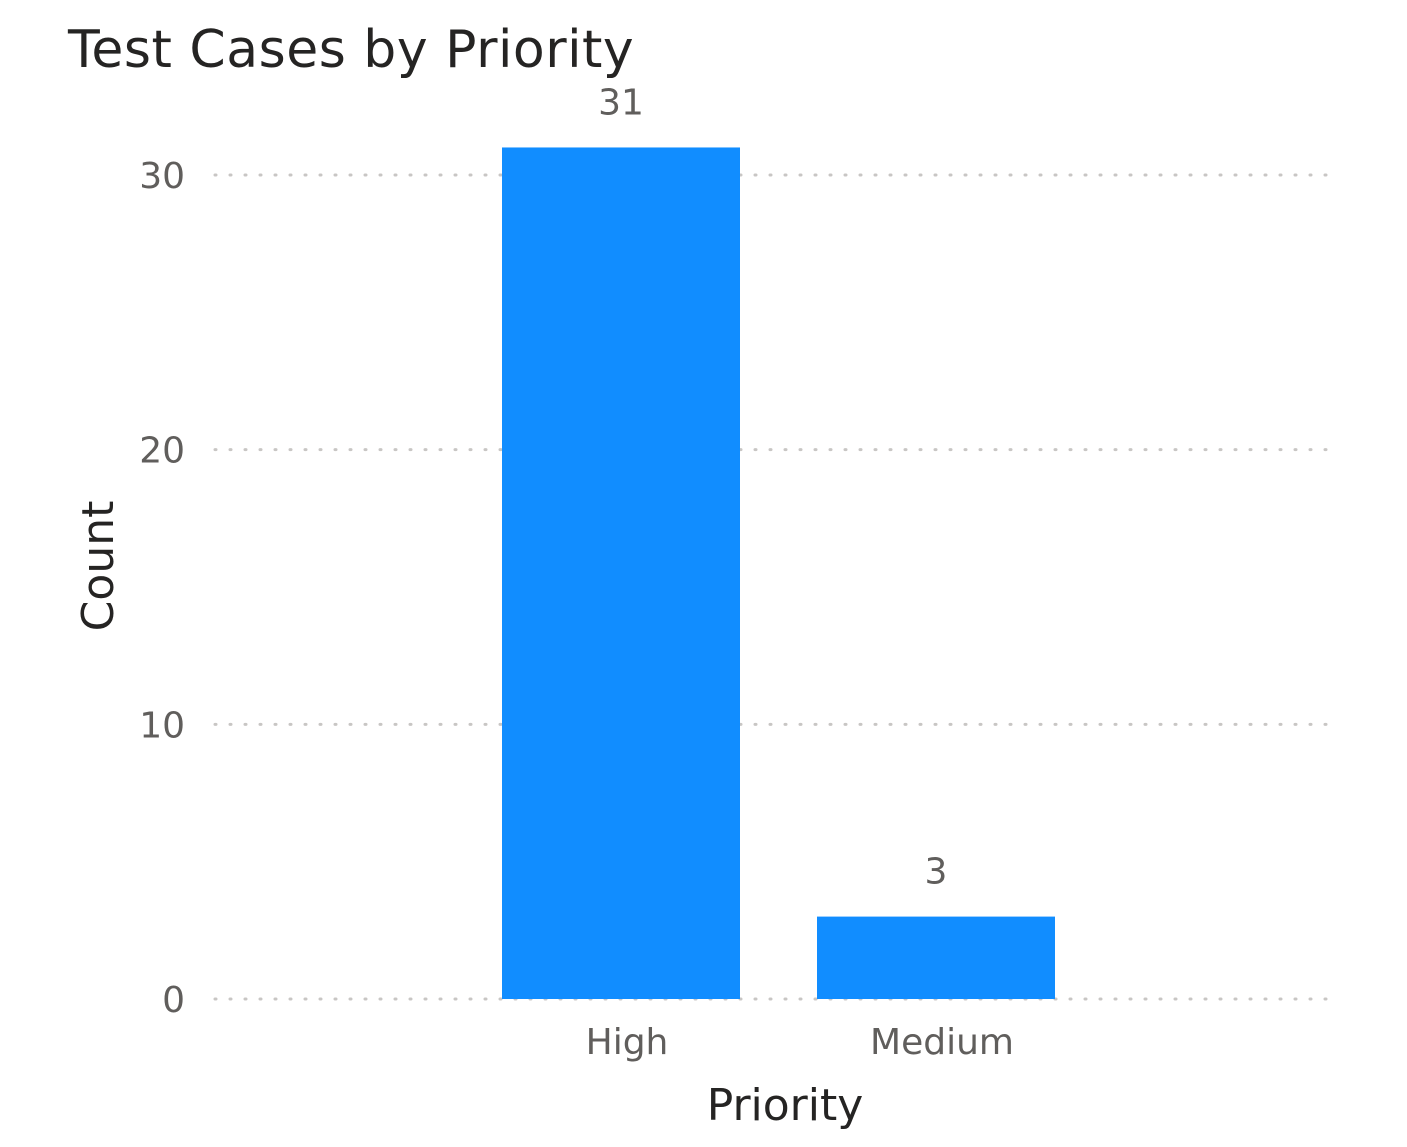 This screenshot has width=1407, height=1147. I want to click on y-tick-label: 10, so click(162, 725).